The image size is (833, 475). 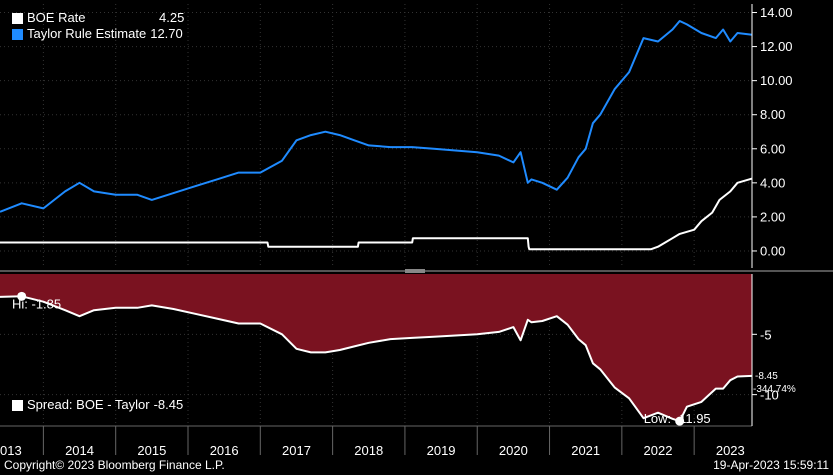 What do you see at coordinates (151, 450) in the screenshot?
I see `x-tick-label: 2015` at bounding box center [151, 450].